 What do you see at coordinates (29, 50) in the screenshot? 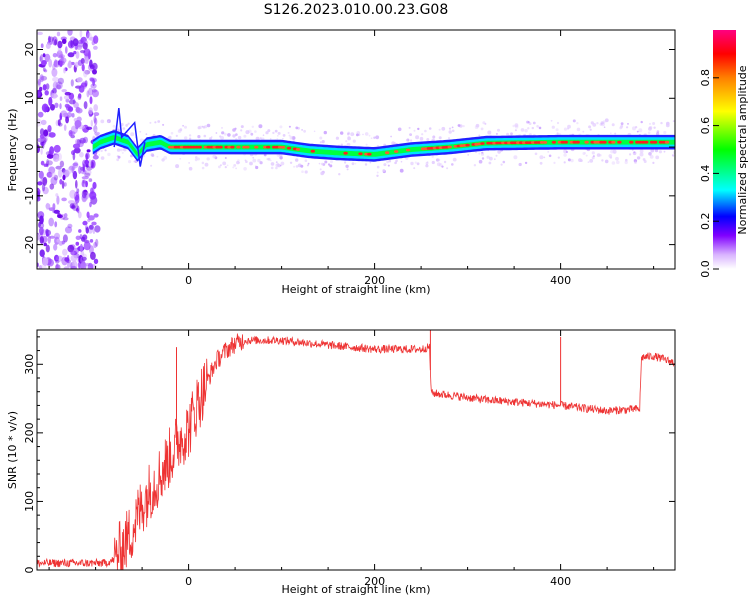
I see `y-tick-label: 20` at bounding box center [29, 50].